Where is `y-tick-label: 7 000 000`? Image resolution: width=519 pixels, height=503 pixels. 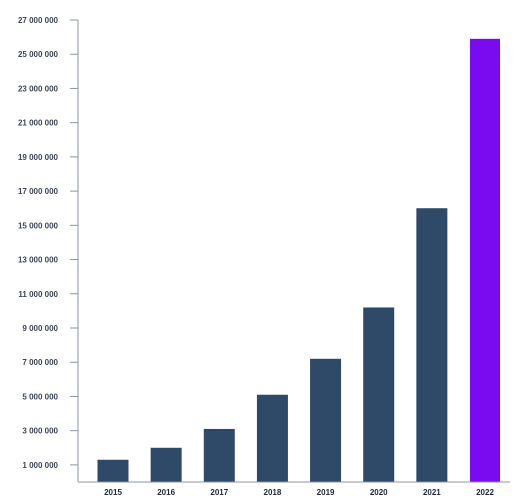
y-tick-label: 7 000 000 is located at coordinates (40, 362).